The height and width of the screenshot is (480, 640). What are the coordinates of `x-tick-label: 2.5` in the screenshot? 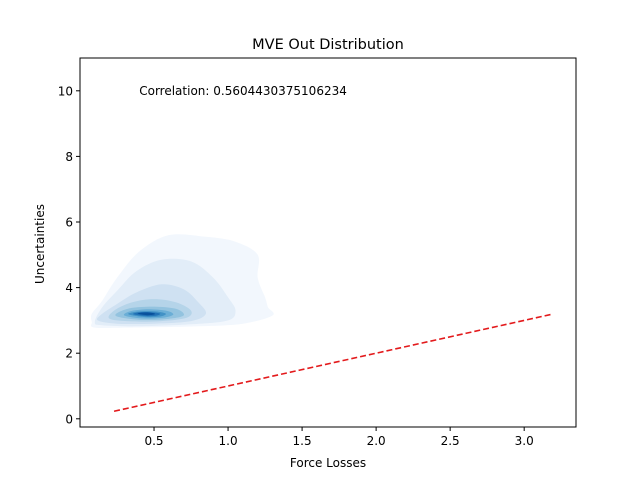 It's located at (450, 441).